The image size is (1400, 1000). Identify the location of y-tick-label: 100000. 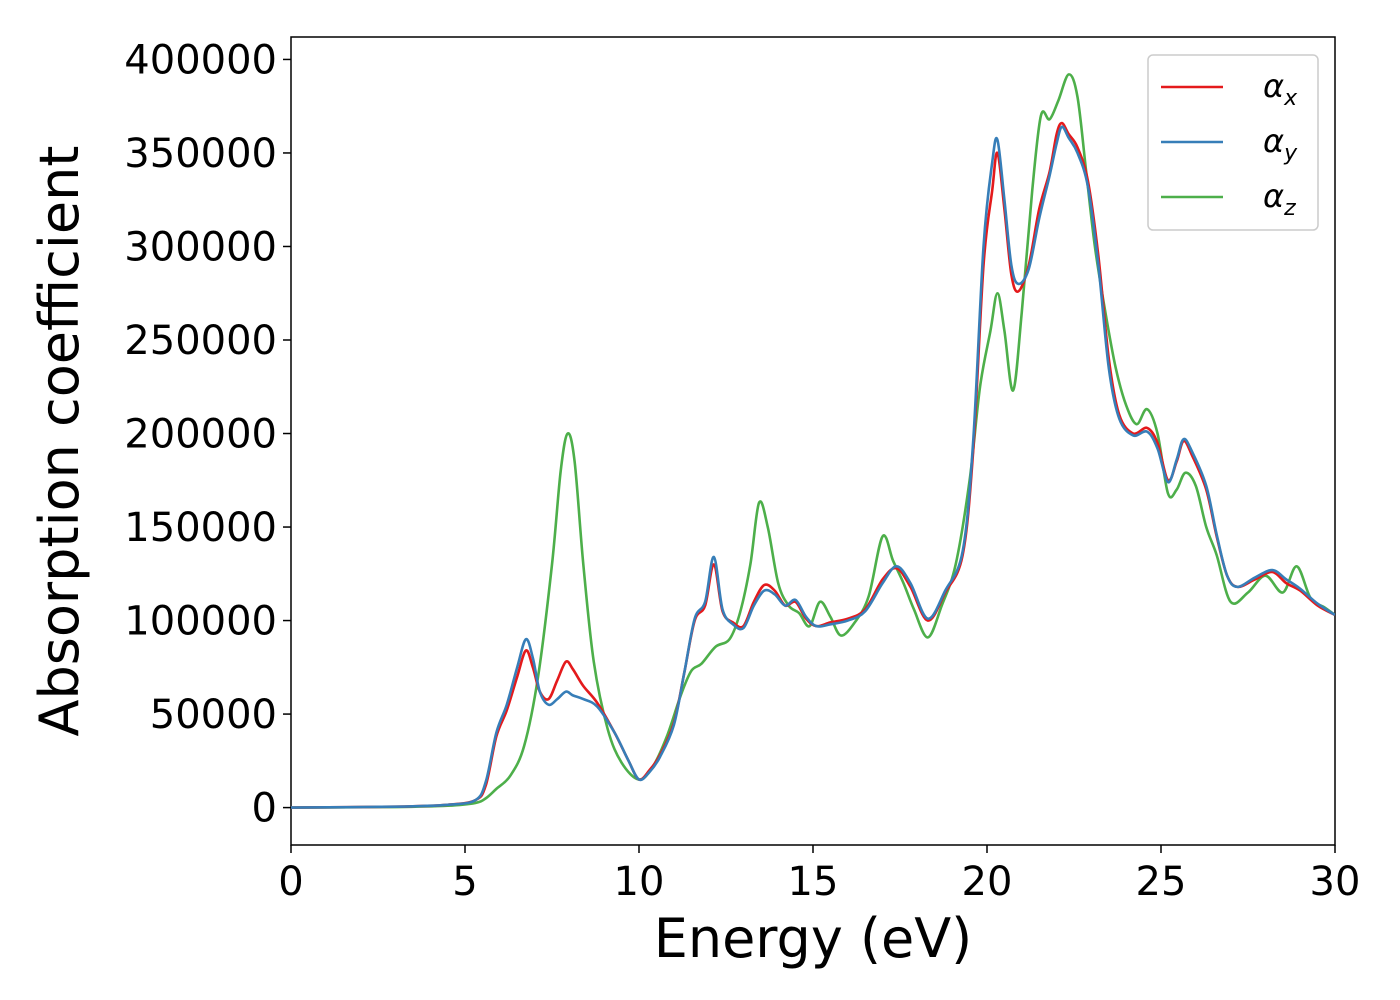
(200, 622).